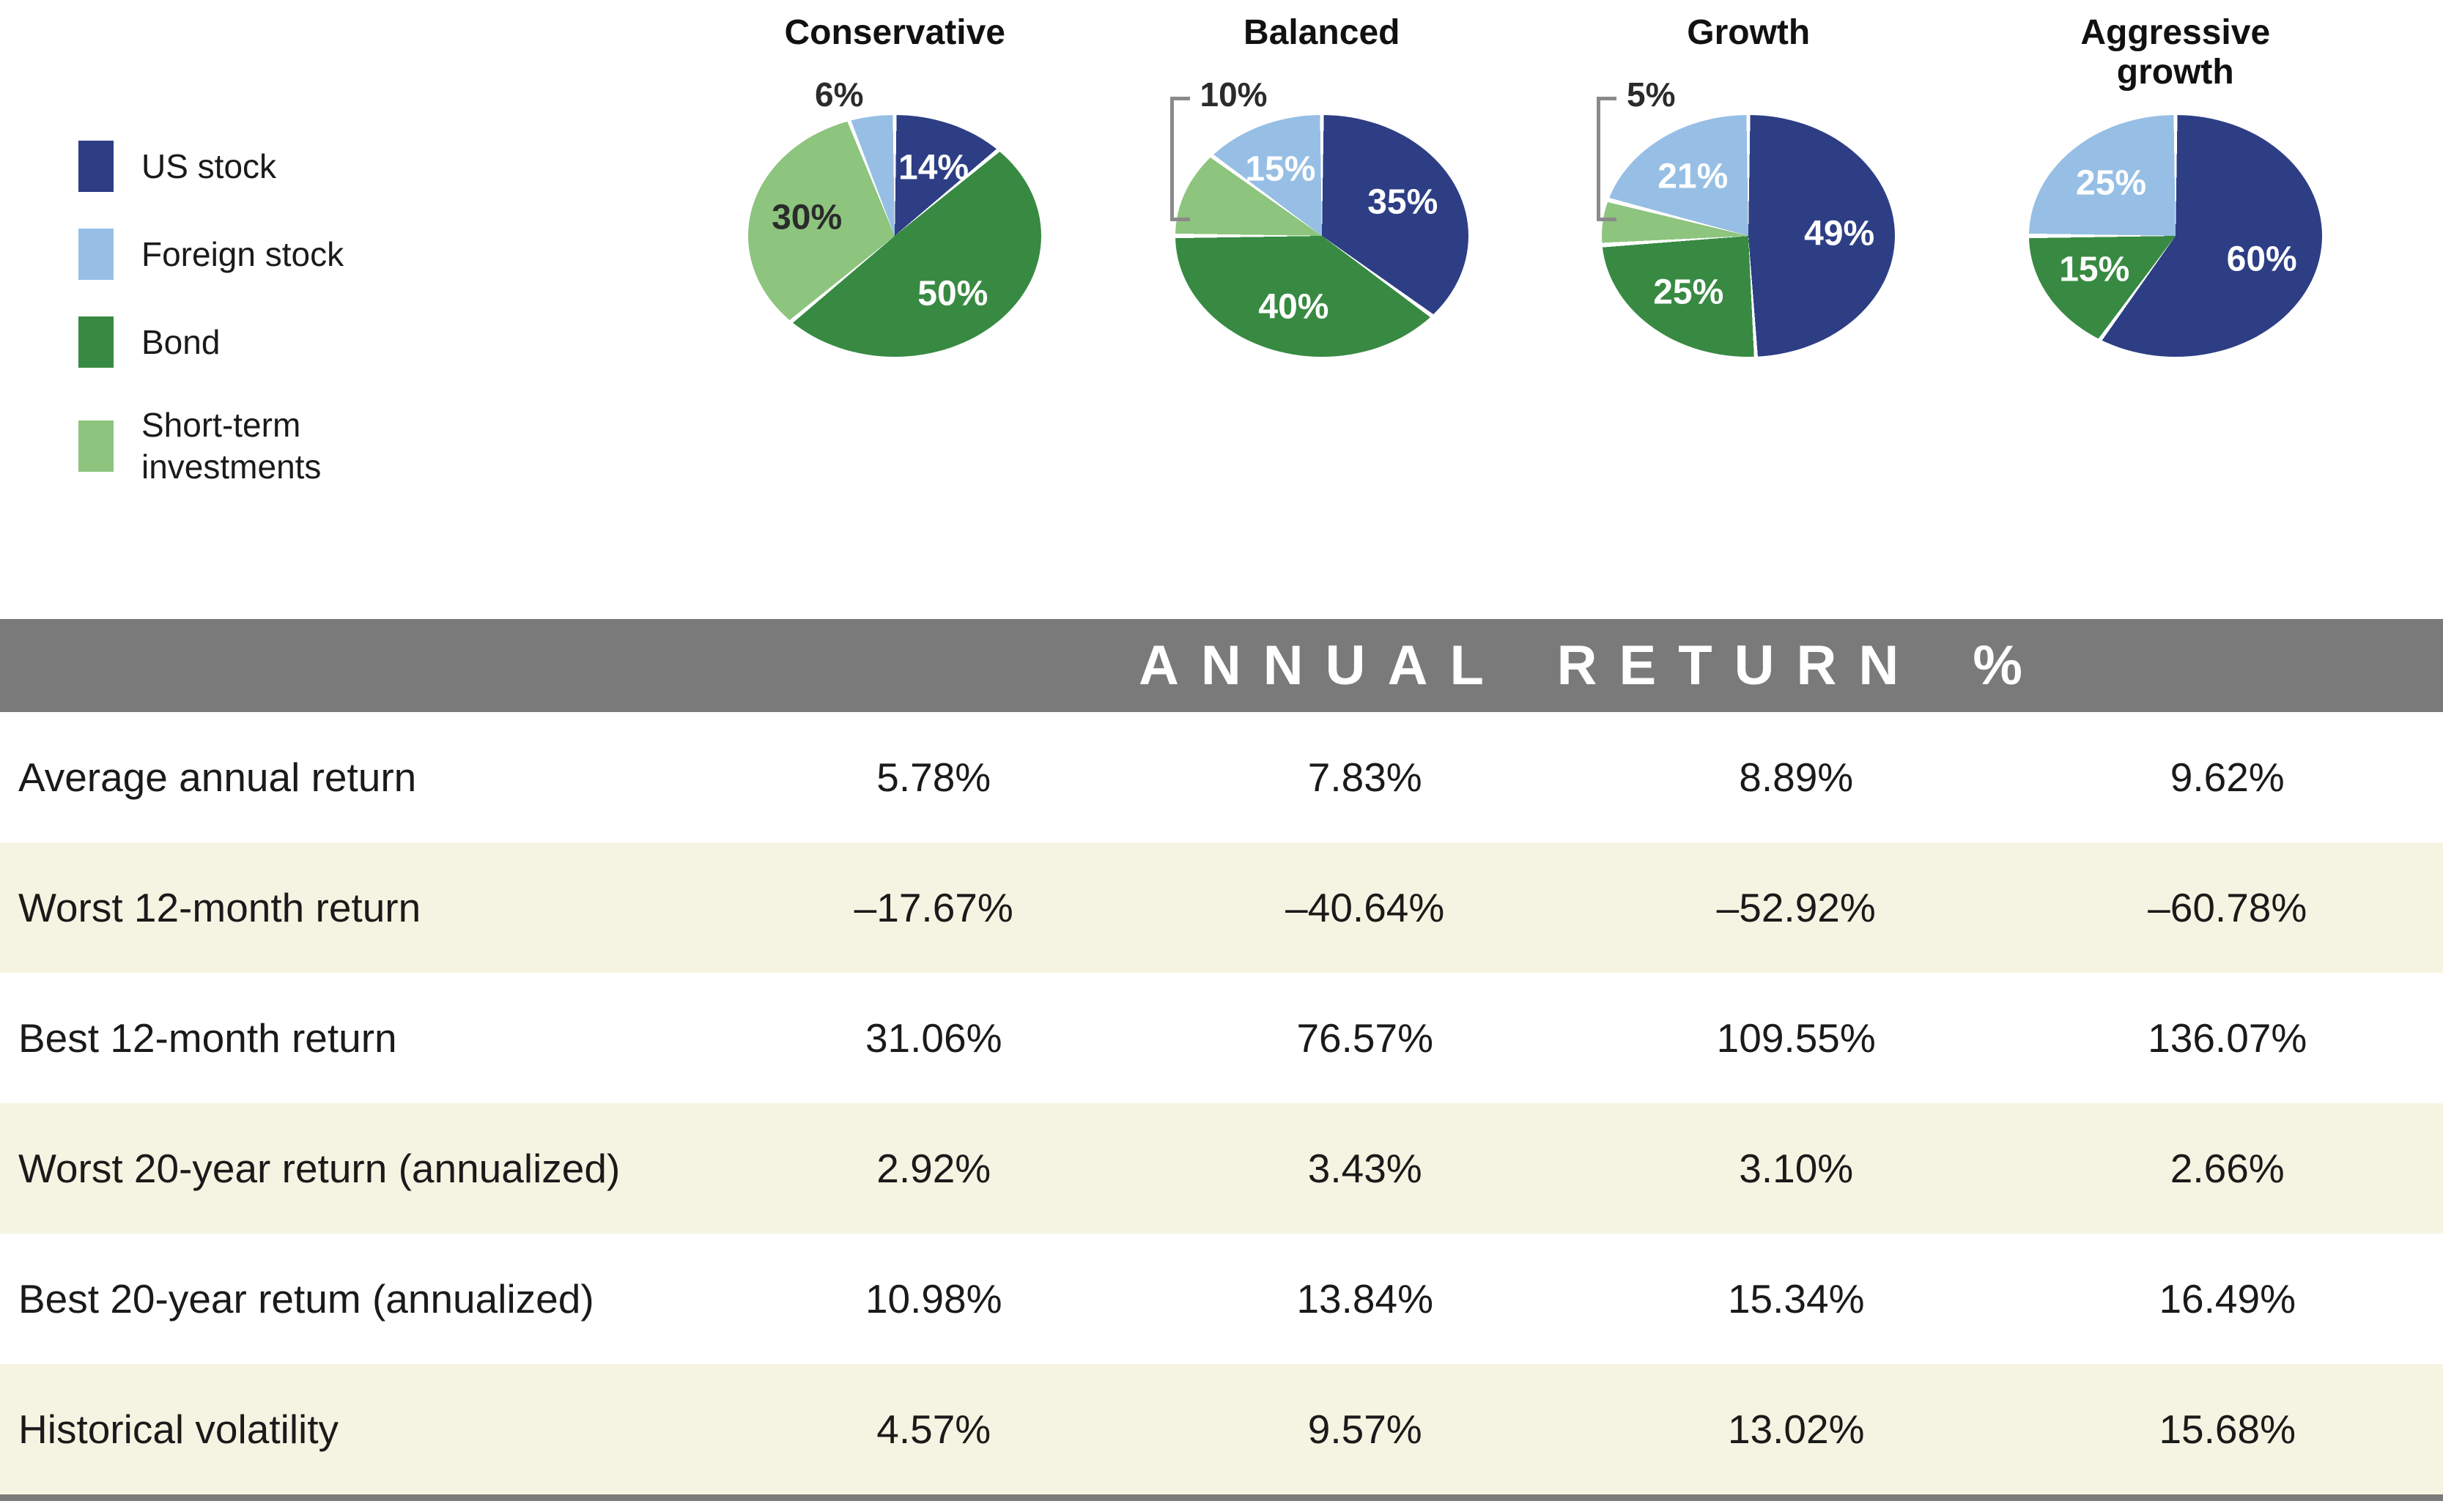 The width and height of the screenshot is (2443, 1512). What do you see at coordinates (1651, 94) in the screenshot?
I see `callout-label: 5%` at bounding box center [1651, 94].